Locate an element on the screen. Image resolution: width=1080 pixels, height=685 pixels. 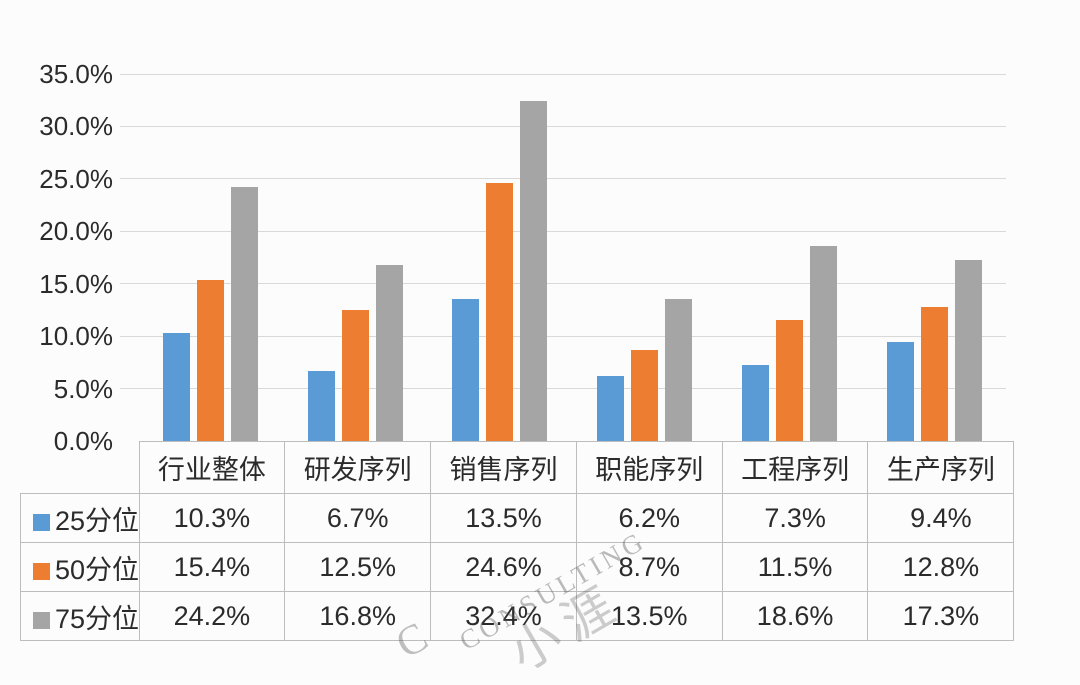
table-value: 17.3% is located at coordinates (941, 616).